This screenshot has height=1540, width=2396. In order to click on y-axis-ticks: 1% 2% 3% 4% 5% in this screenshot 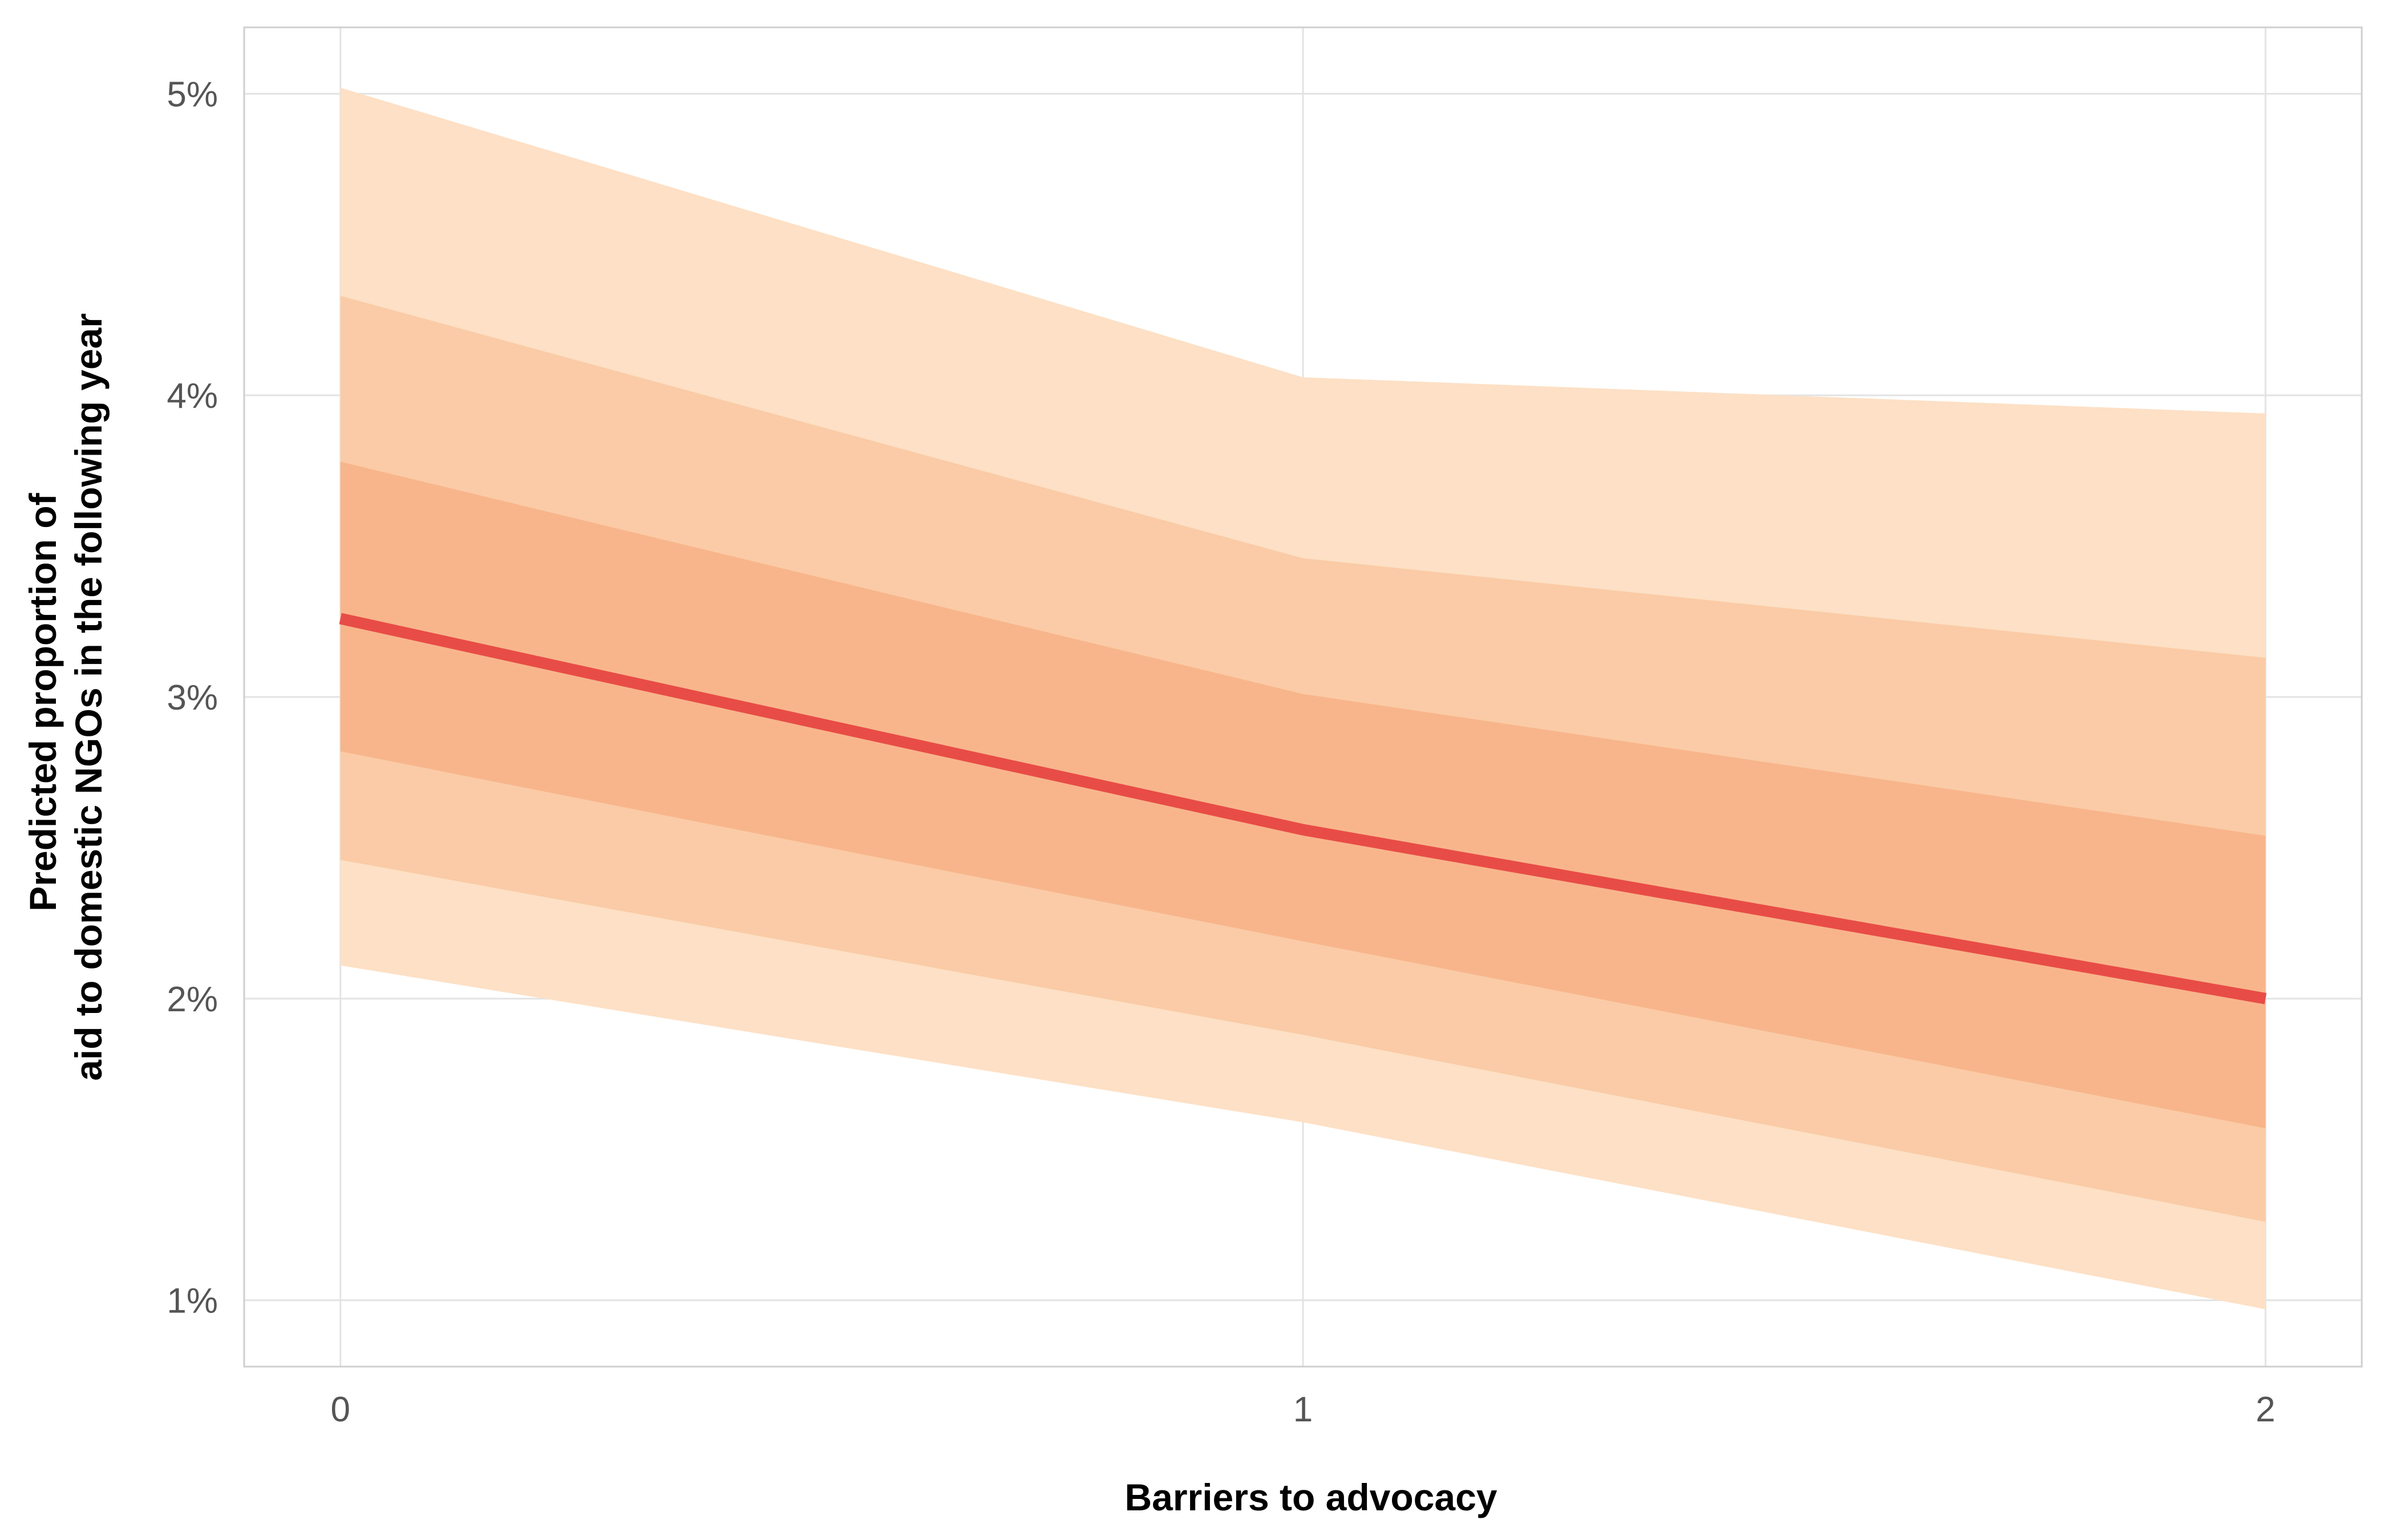, I will do `click(192, 698)`.